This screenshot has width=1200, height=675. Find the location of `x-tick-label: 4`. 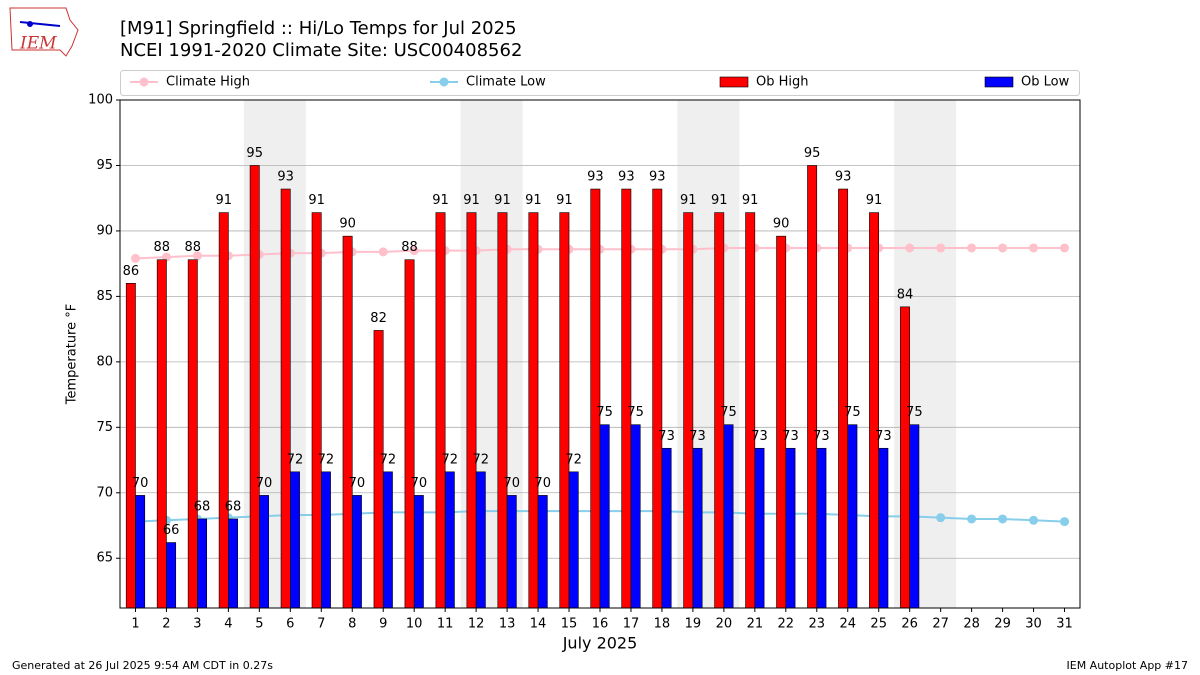

x-tick-label: 4 is located at coordinates (228, 624).